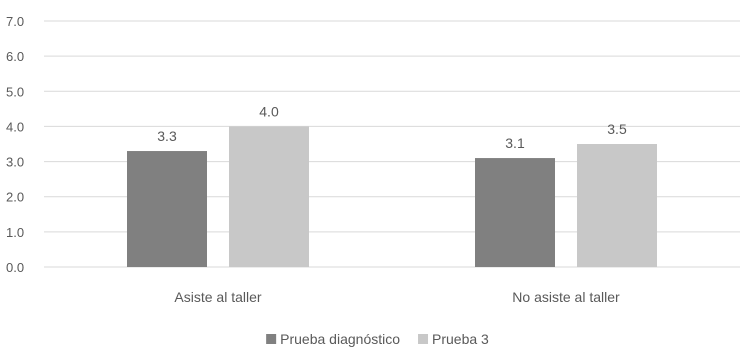 The image size is (755, 359). I want to click on legend: Prueba diagnóstico Prueba 3, so click(377, 339).